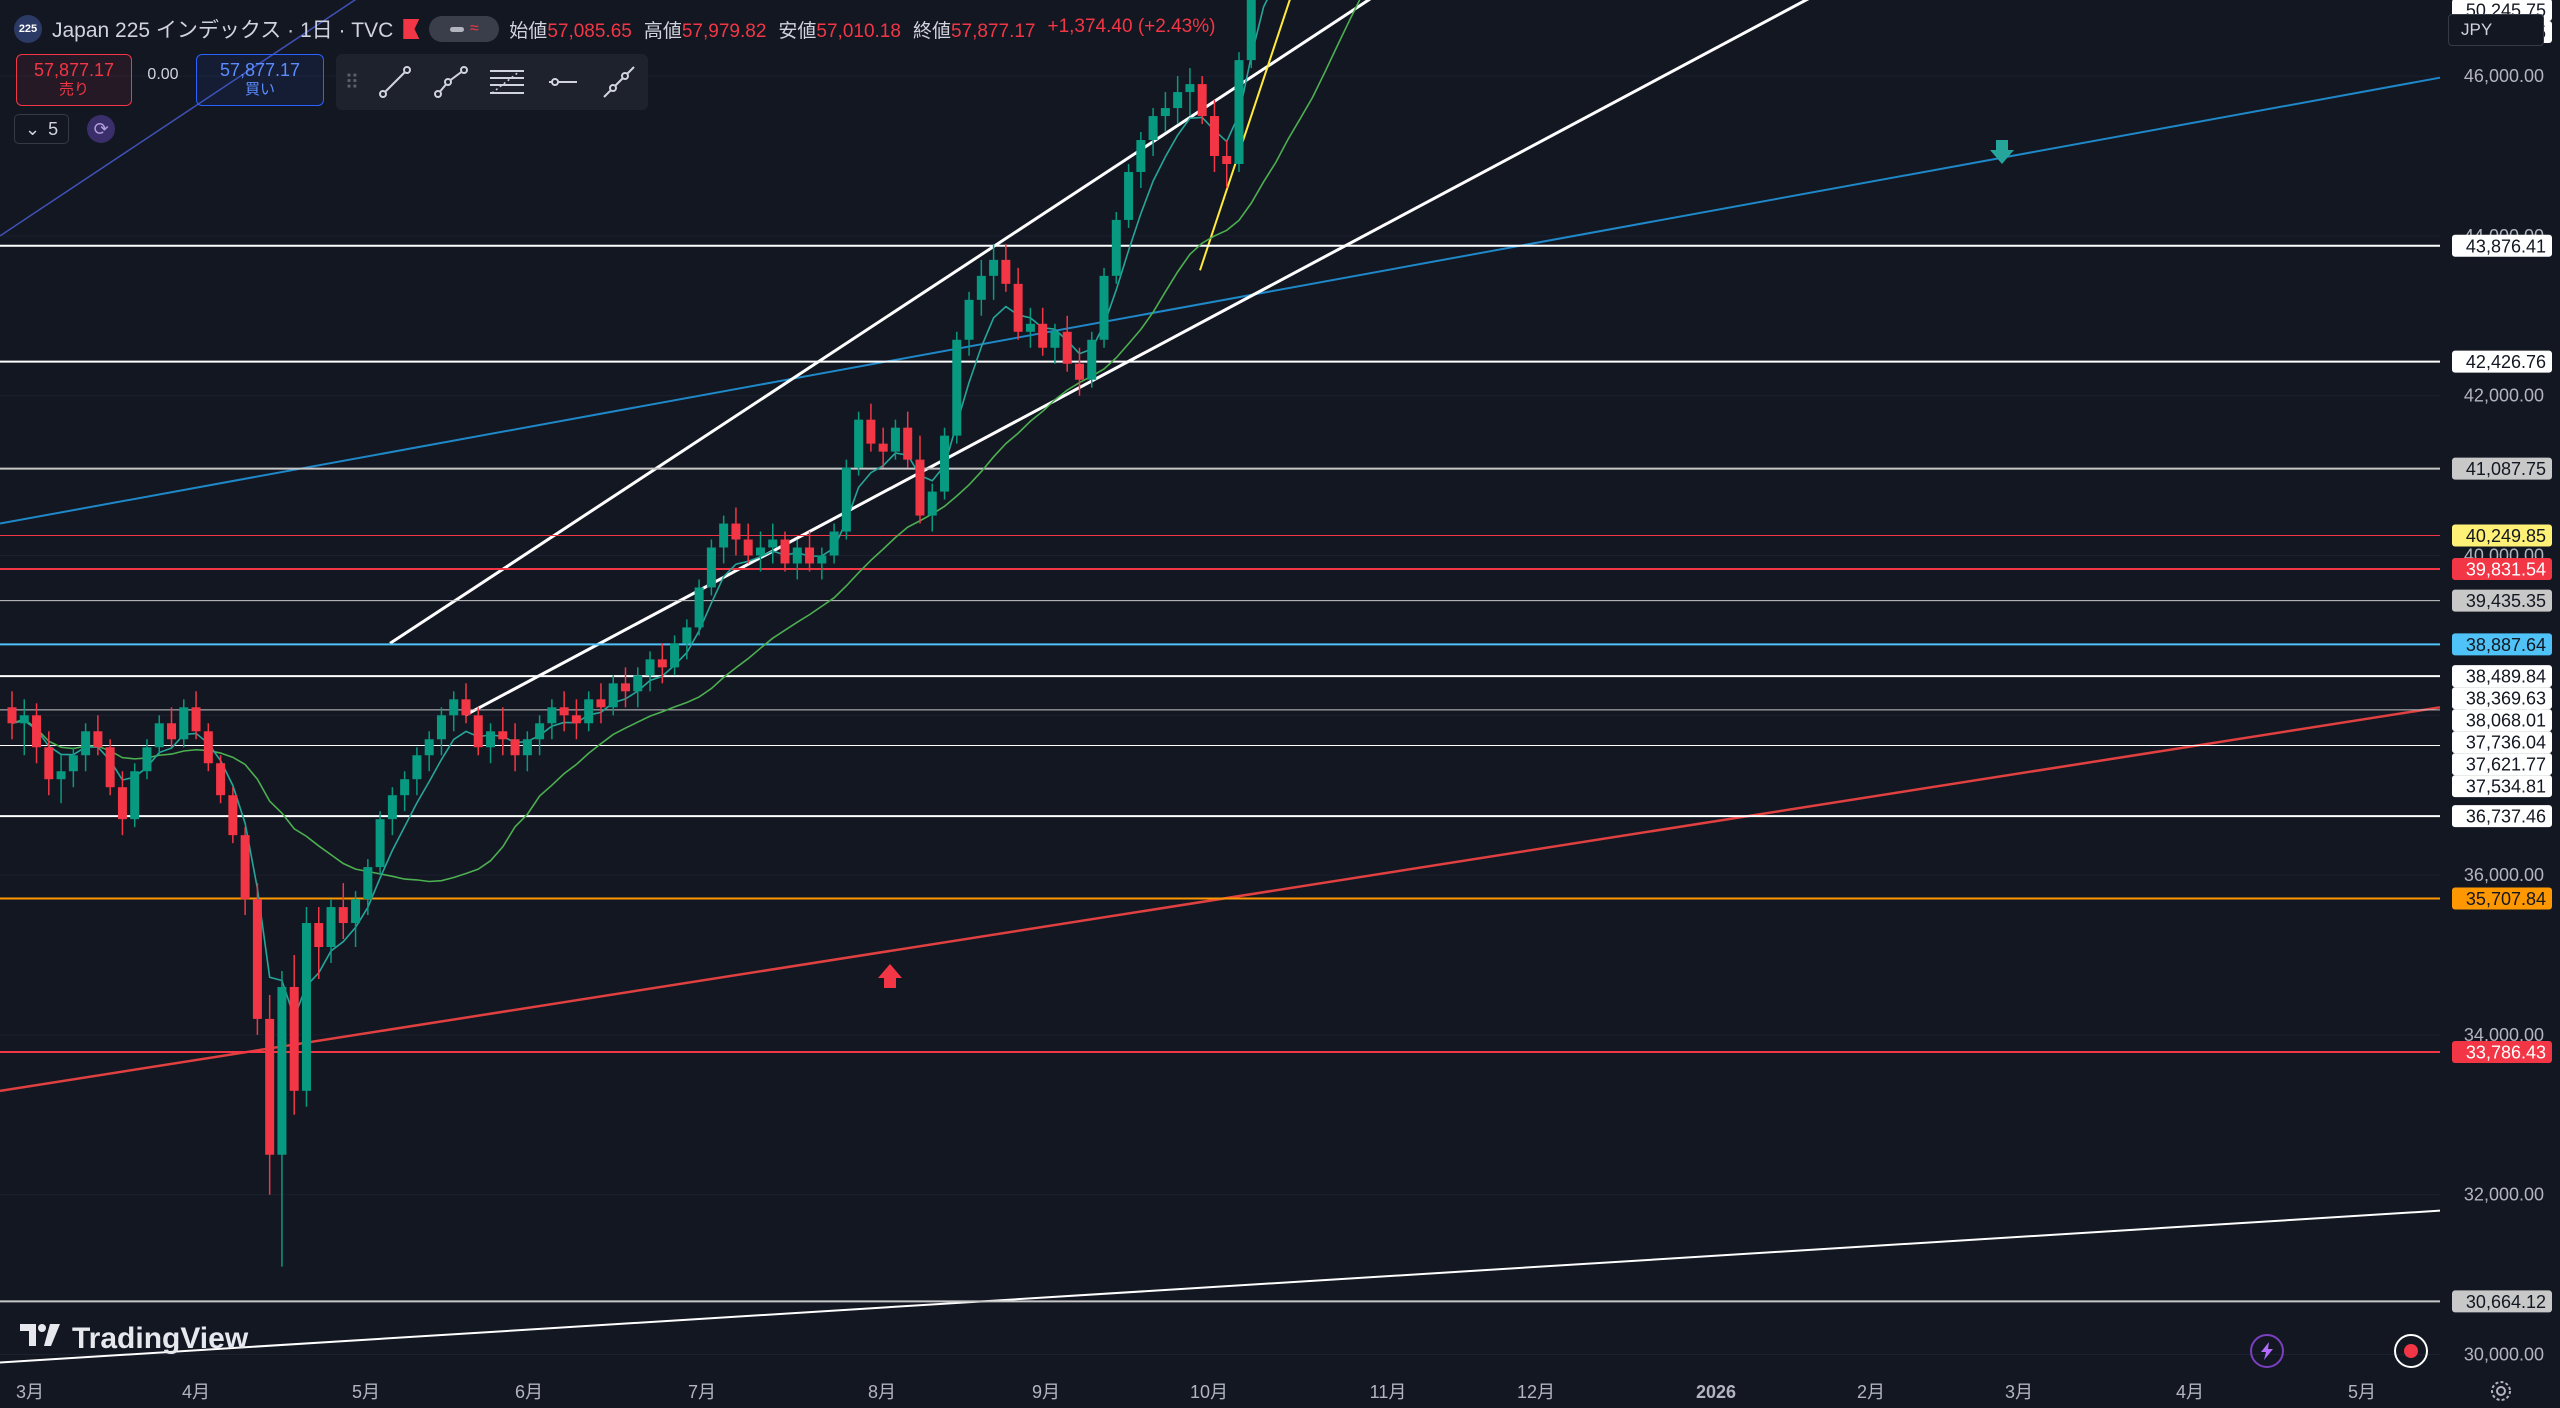 This screenshot has height=1408, width=2560. Describe the element at coordinates (1716, 1392) in the screenshot. I see `x-tick-label: 2026` at that location.